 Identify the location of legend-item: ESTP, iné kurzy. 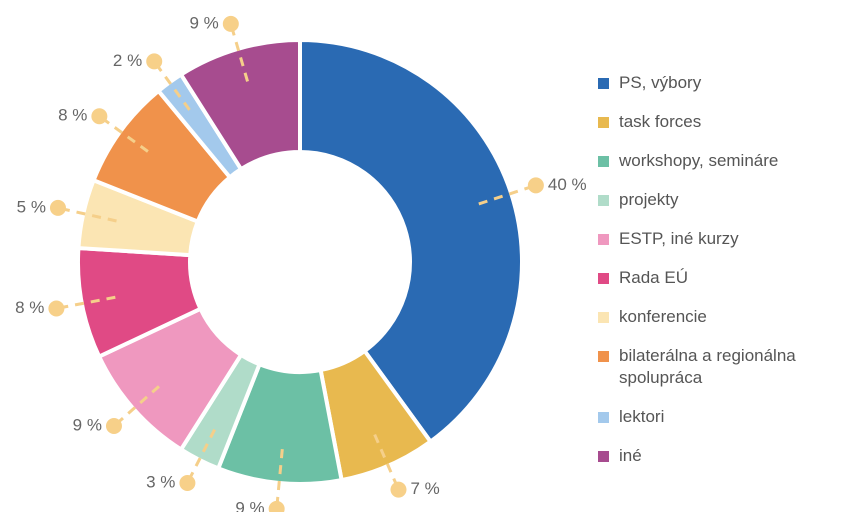
(732, 239).